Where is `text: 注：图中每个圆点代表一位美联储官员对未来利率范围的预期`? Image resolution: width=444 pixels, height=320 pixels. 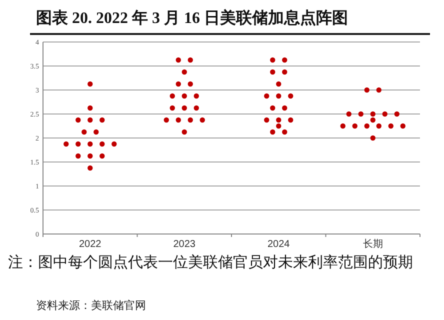 text: 注：图中每个圆点代表一位美联储官员对未来利率范围的预期 is located at coordinates (211, 263).